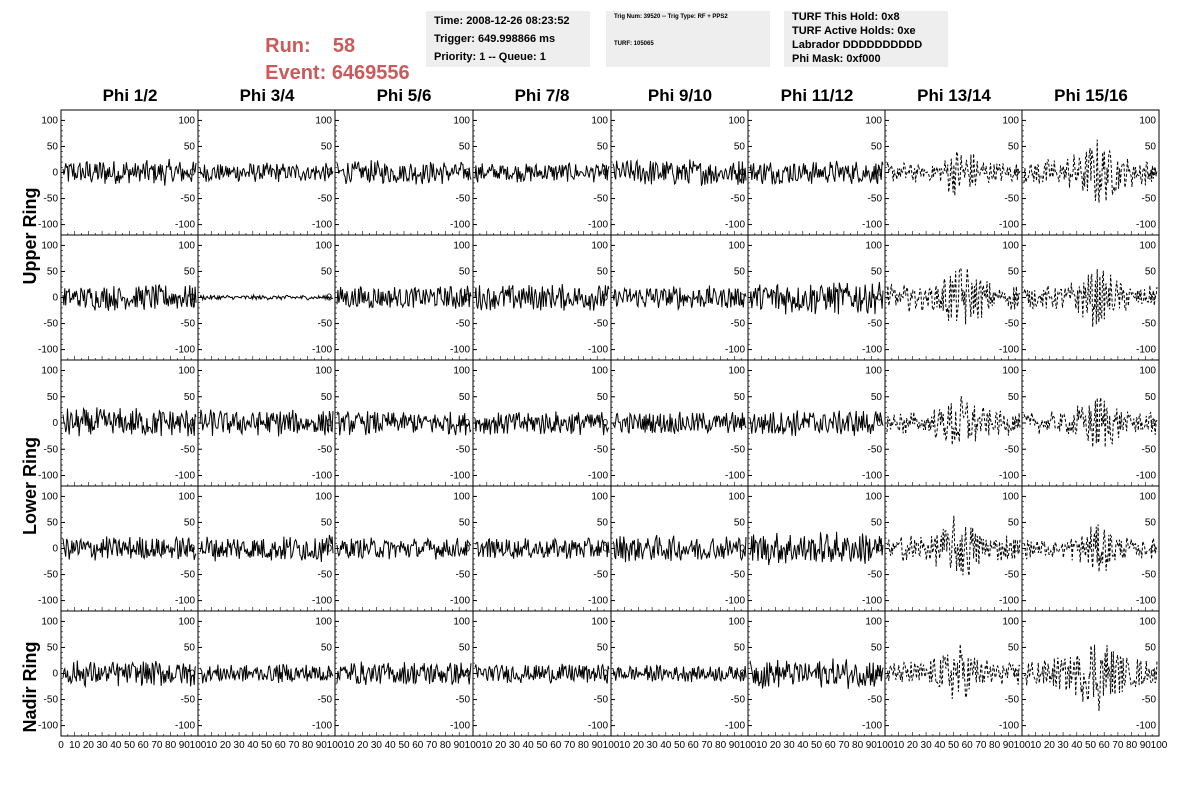 The height and width of the screenshot is (787, 1196). What do you see at coordinates (391, 745) in the screenshot?
I see `x-tick-label: 40` at bounding box center [391, 745].